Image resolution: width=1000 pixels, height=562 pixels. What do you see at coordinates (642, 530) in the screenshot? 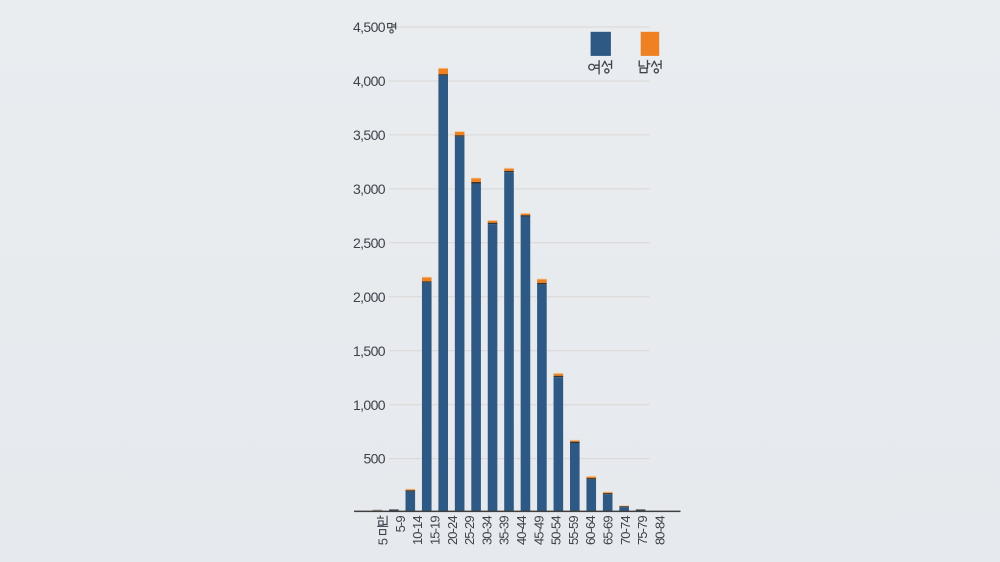
I see `svg-text: 75-79` at bounding box center [642, 530].